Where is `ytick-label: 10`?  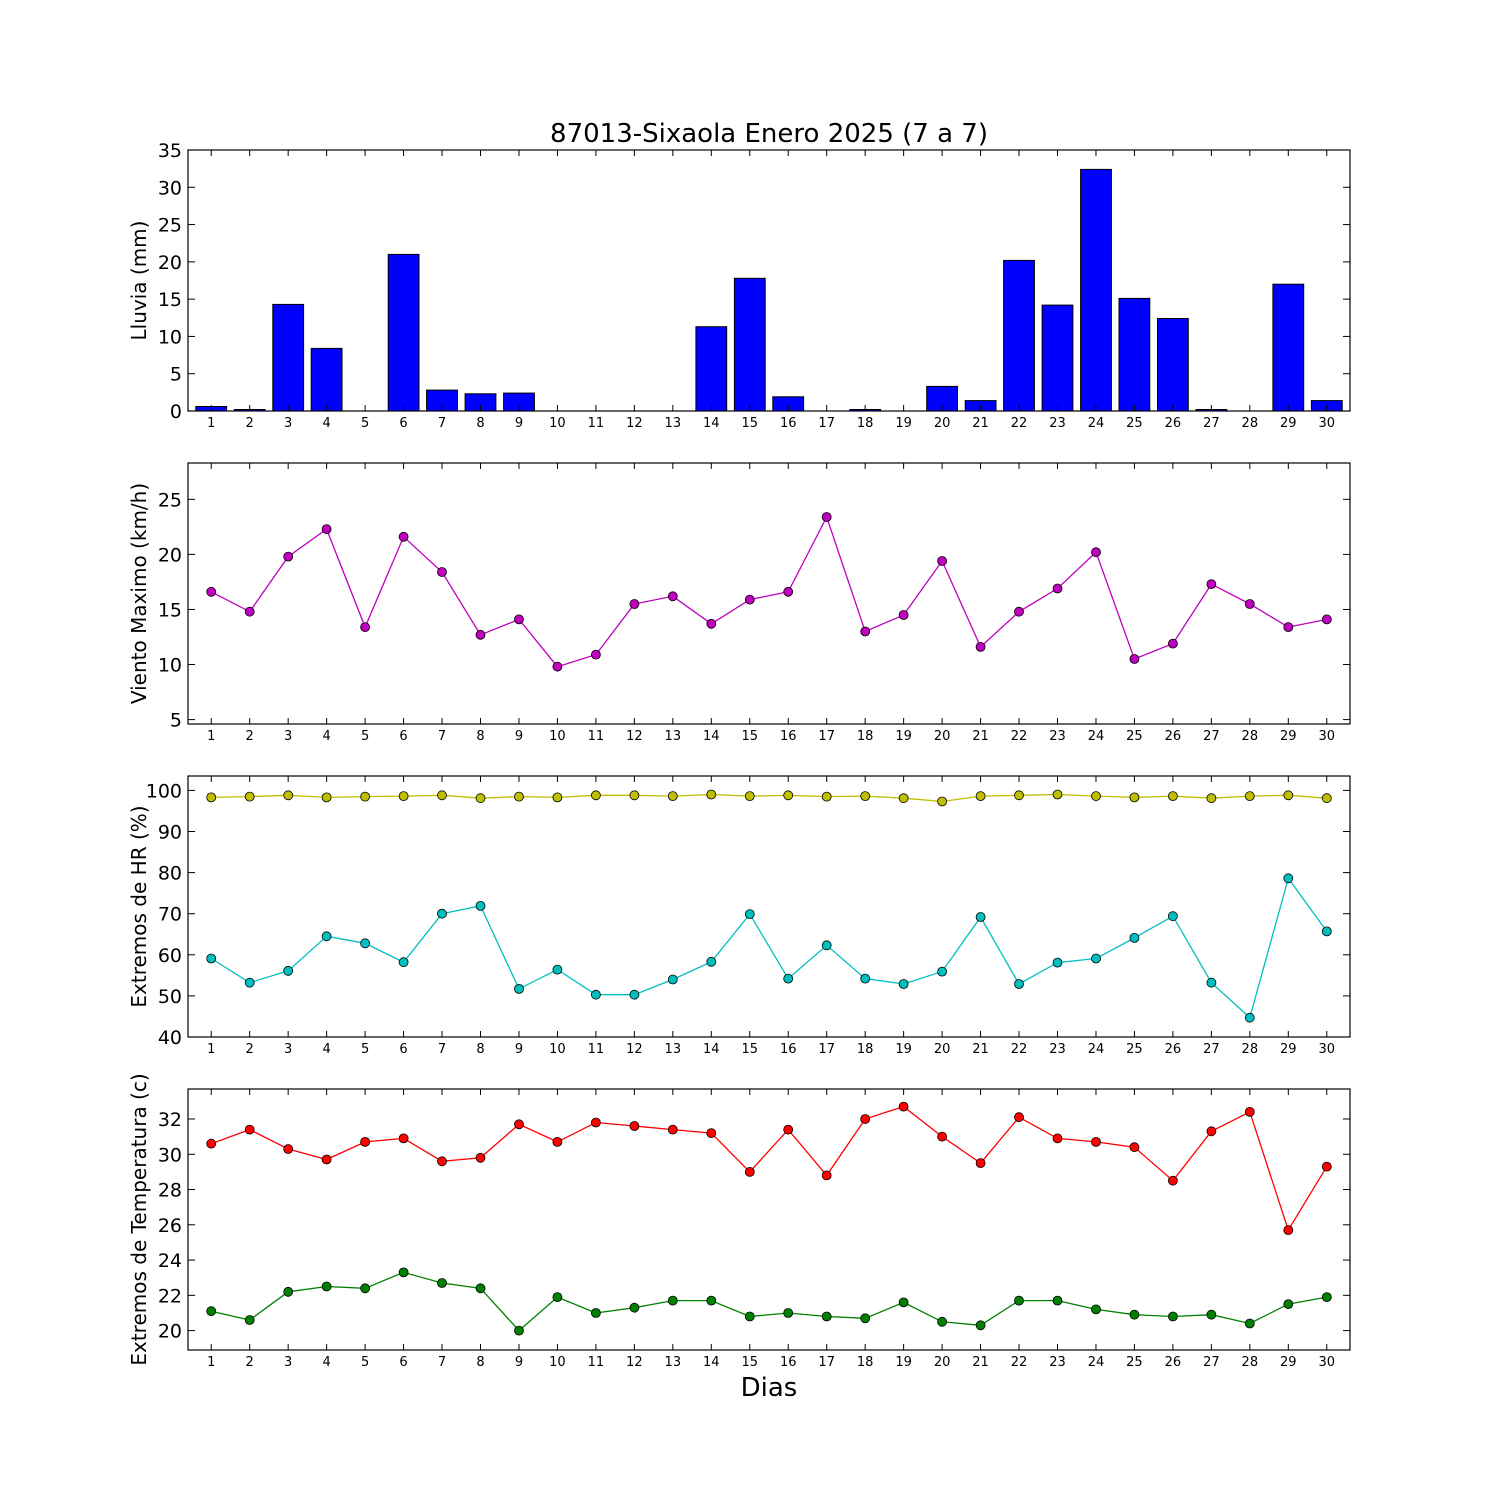 ytick-label: 10 is located at coordinates (170, 337).